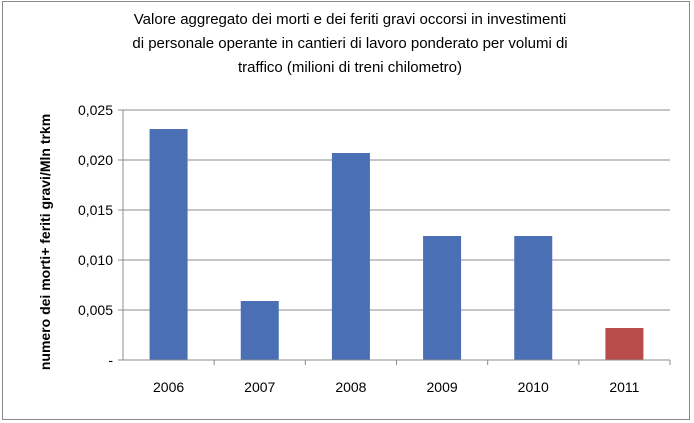 The width and height of the screenshot is (694, 423). What do you see at coordinates (412, 377) in the screenshot?
I see `x-tick-labels: 2006 2007 2008 2009 2010 2011` at bounding box center [412, 377].